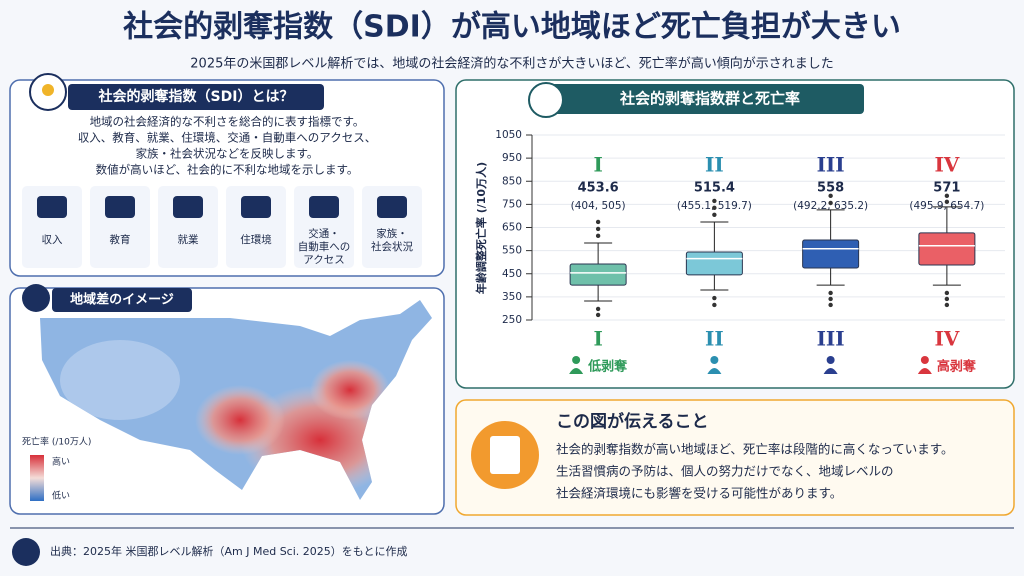  What do you see at coordinates (481, 228) in the screenshot?
I see `y-axis-label: 年齢調整死亡率 (/10万人)` at bounding box center [481, 228].